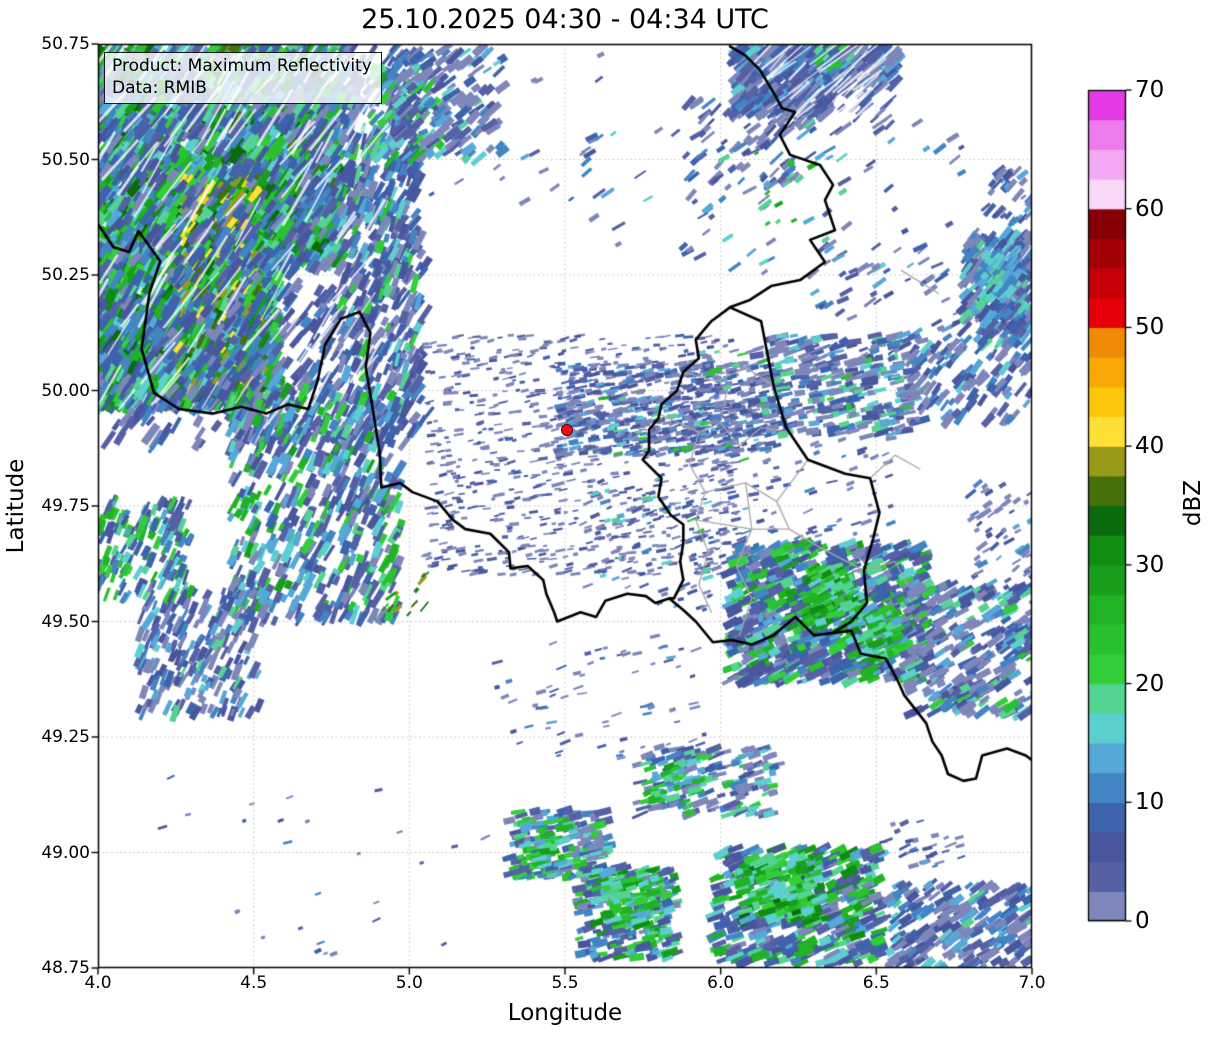 The height and width of the screenshot is (1040, 1219). What do you see at coordinates (565, 983) in the screenshot?
I see `x-tick-label: 5.5` at bounding box center [565, 983].